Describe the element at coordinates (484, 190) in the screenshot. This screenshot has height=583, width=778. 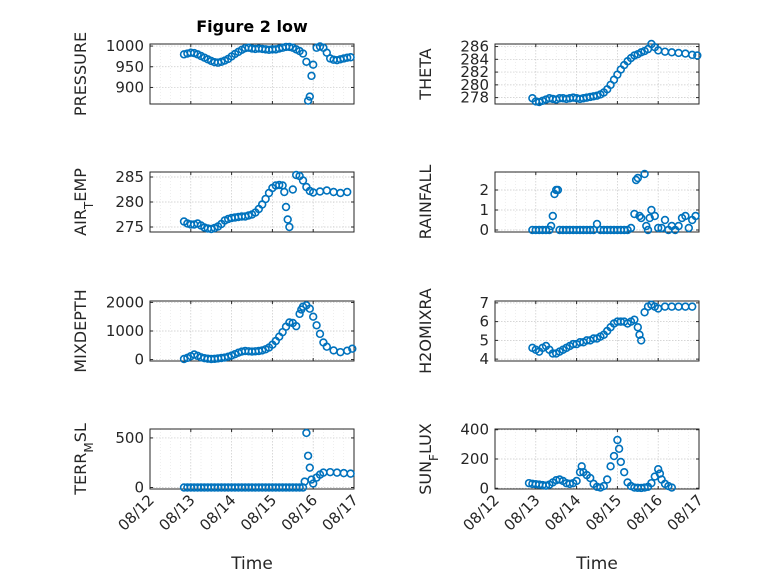
I see `y-tick-label: 2` at that location.